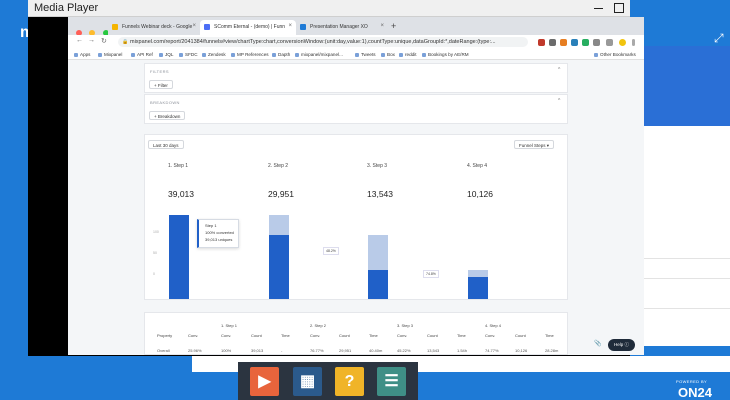 This screenshot has height=400, width=730. I want to click on cast-icon, so click(609, 42).